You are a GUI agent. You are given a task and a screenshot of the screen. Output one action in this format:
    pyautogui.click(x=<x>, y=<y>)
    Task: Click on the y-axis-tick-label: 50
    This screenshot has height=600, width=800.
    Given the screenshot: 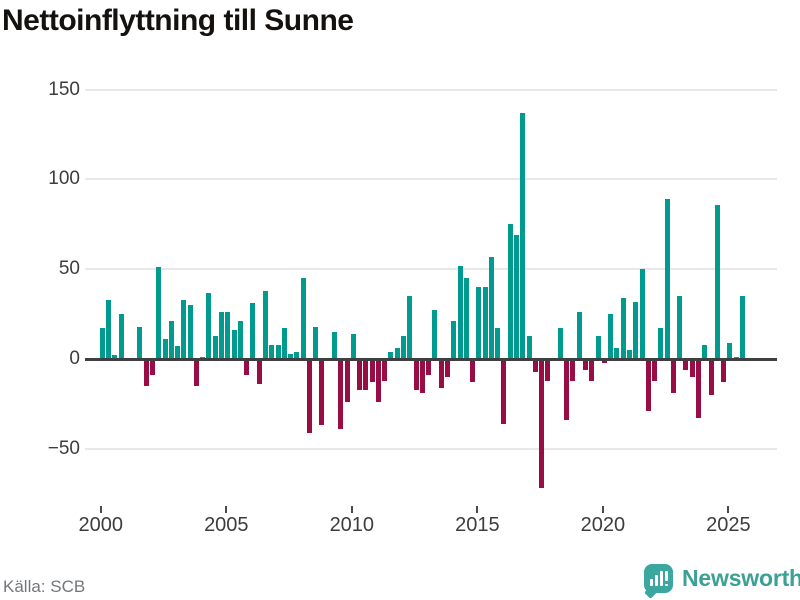 What is the action you would take?
    pyautogui.click(x=69, y=269)
    